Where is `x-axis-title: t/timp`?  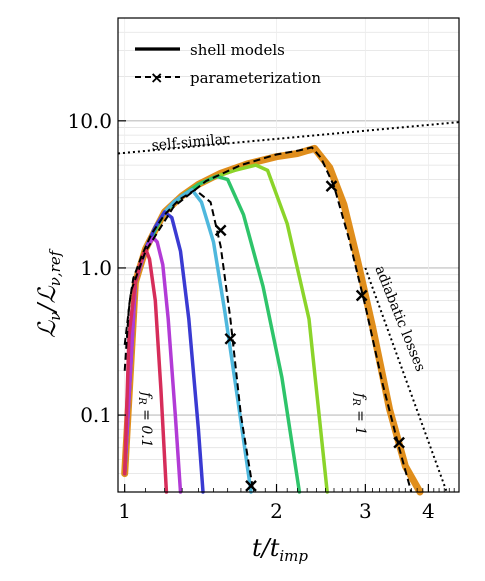
x-axis-title: t/timp is located at coordinates (280, 549).